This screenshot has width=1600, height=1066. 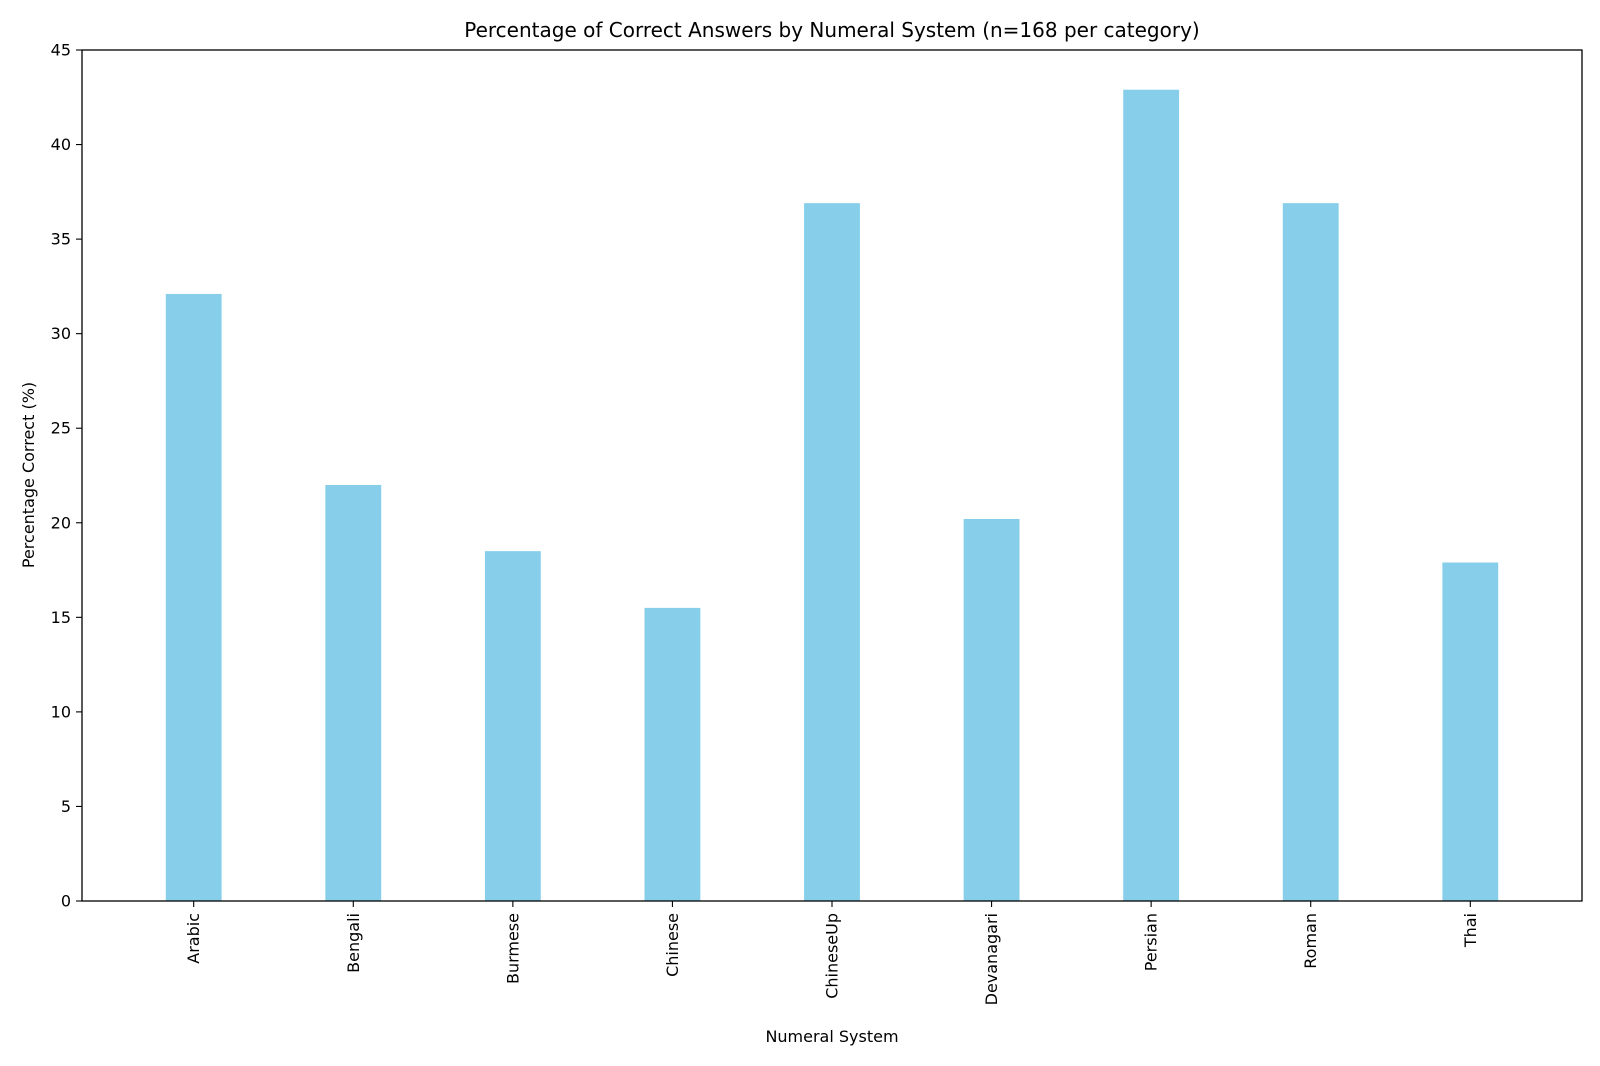 What do you see at coordinates (1310, 552) in the screenshot?
I see `bar-roman` at bounding box center [1310, 552].